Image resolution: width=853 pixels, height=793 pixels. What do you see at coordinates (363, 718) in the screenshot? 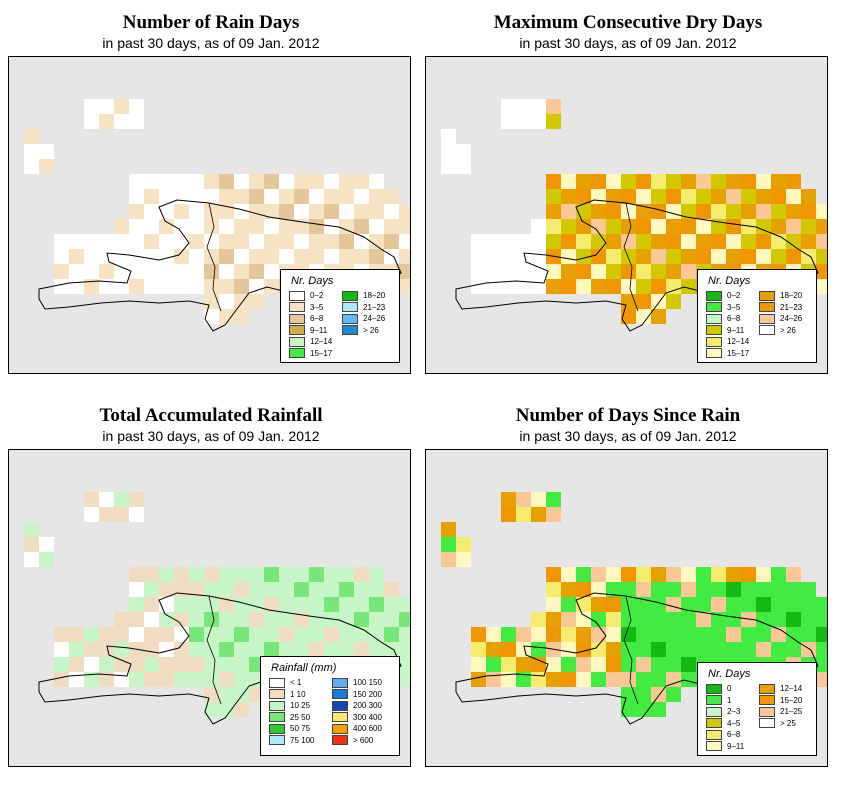
I see `legend-item: 300 400` at bounding box center [363, 718].